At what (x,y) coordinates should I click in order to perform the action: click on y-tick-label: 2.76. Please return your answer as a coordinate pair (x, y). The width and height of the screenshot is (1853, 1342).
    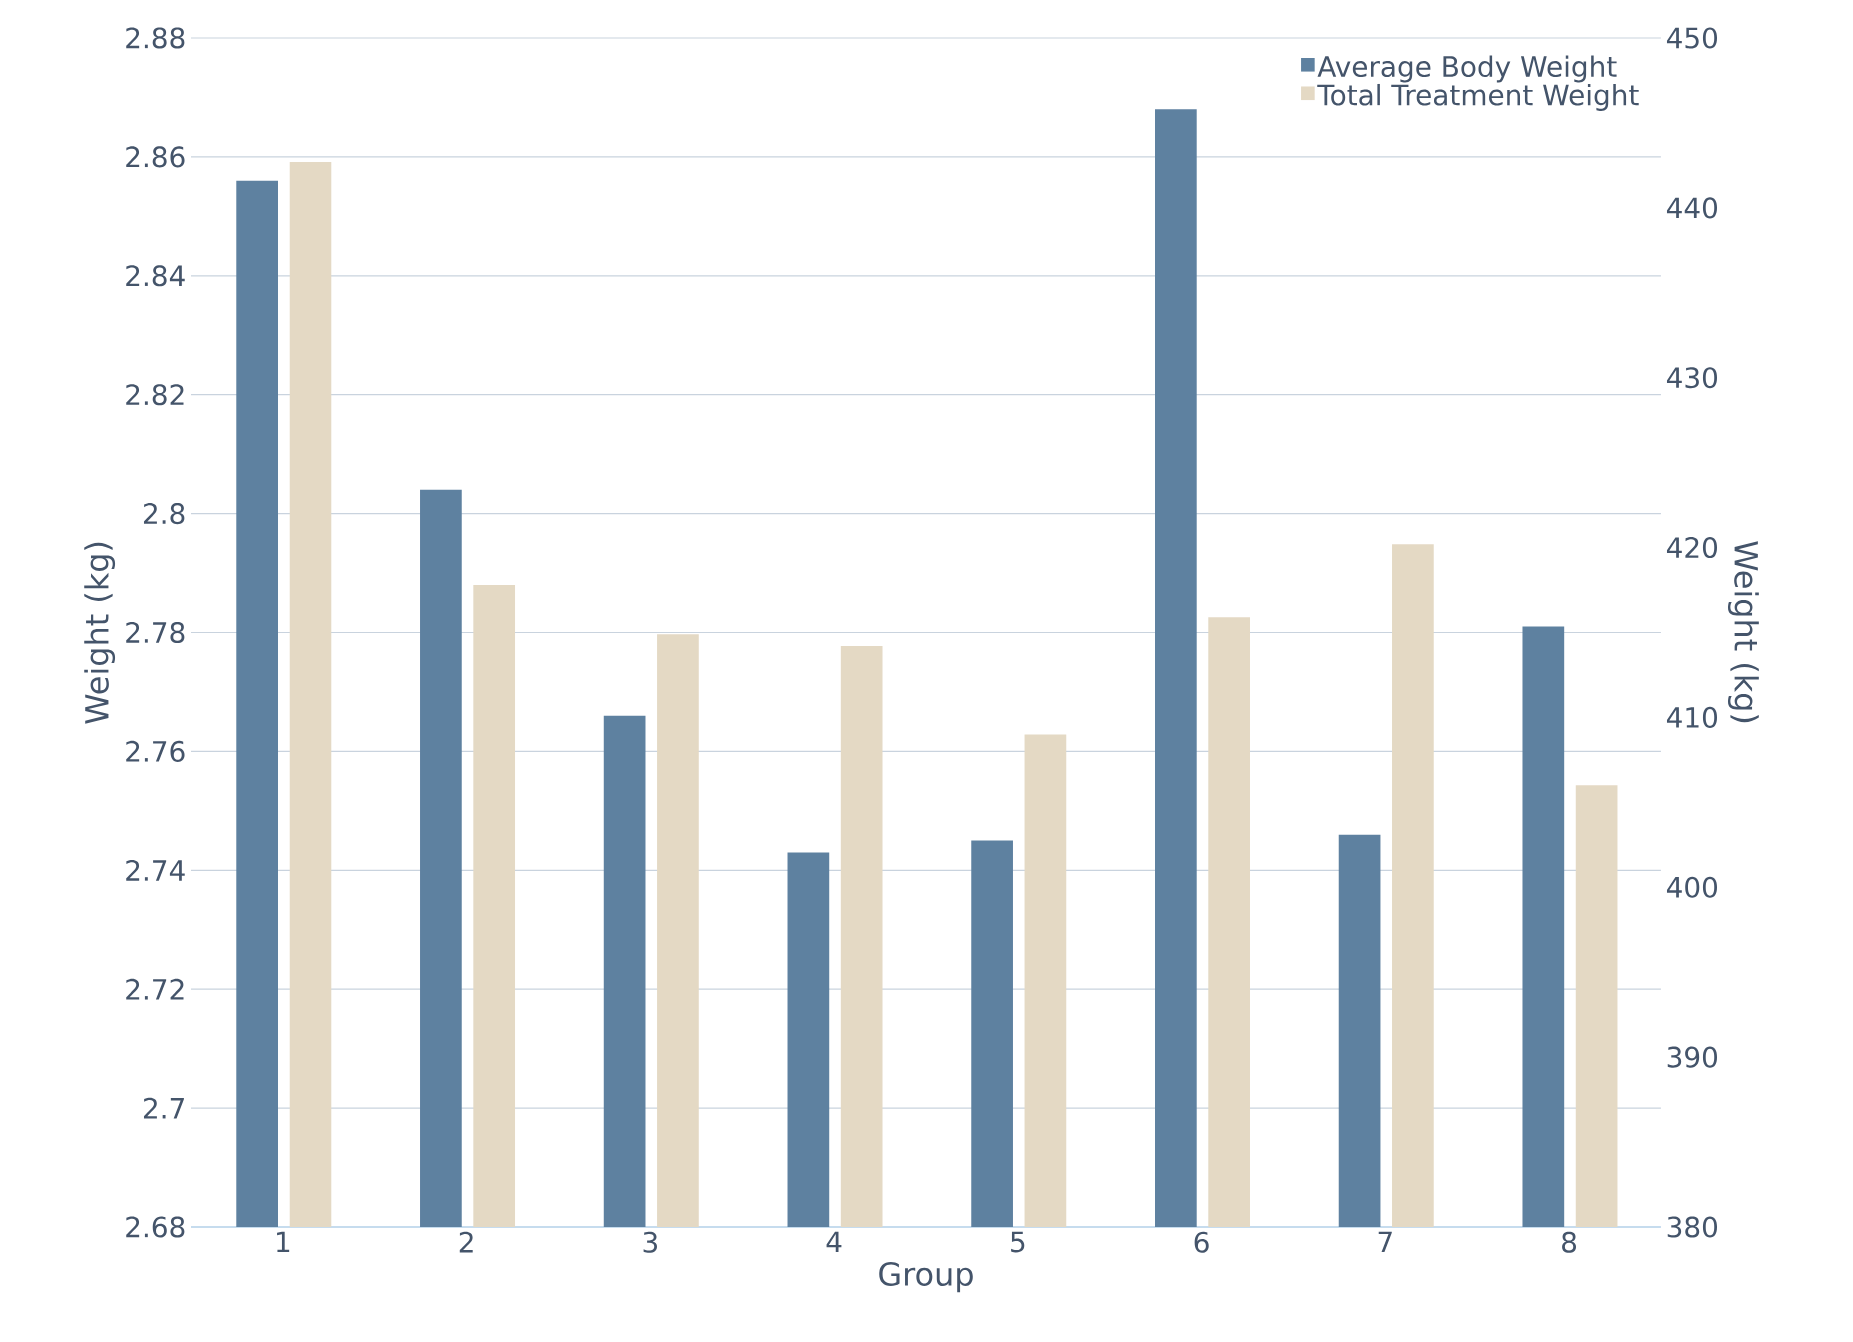
    Looking at the image, I should click on (155, 751).